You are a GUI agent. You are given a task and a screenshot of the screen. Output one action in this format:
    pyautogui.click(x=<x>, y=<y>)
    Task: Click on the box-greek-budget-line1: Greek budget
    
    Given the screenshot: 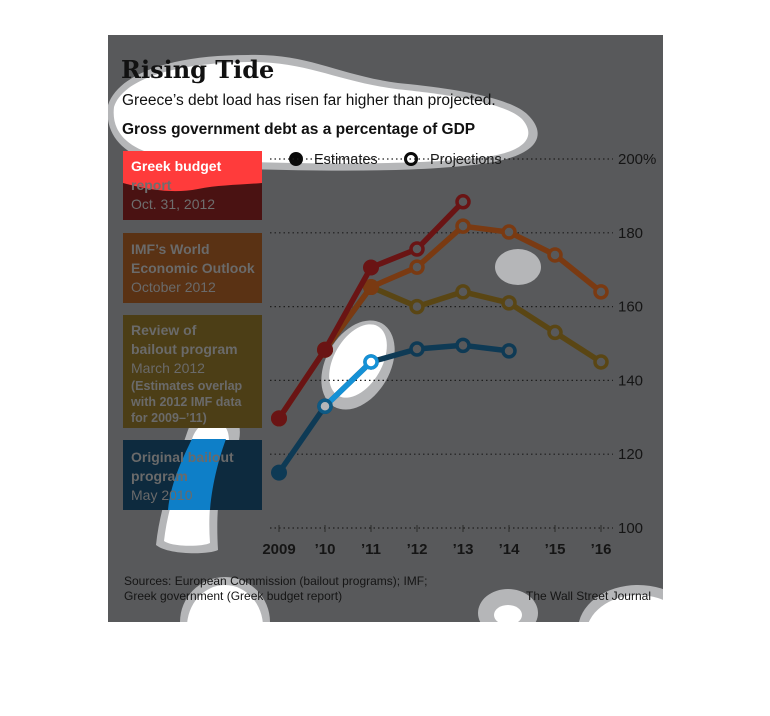 What is the action you would take?
    pyautogui.click(x=176, y=166)
    